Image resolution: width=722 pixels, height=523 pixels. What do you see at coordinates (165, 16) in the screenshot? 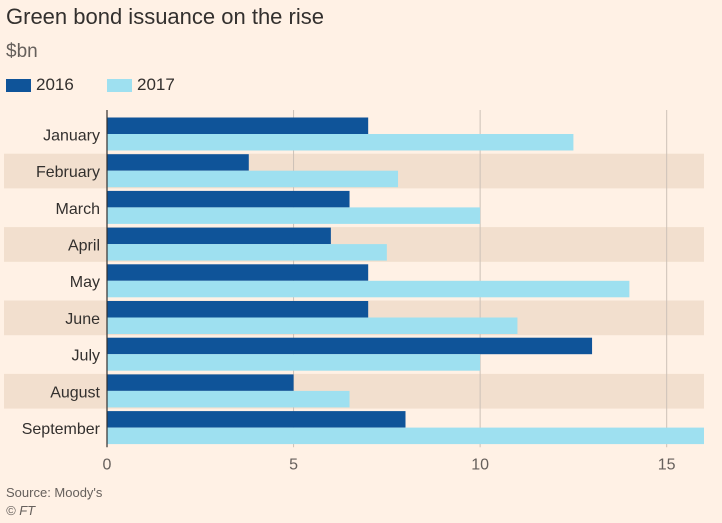
I see `chart-title: Green bond issuance on the rise` at bounding box center [165, 16].